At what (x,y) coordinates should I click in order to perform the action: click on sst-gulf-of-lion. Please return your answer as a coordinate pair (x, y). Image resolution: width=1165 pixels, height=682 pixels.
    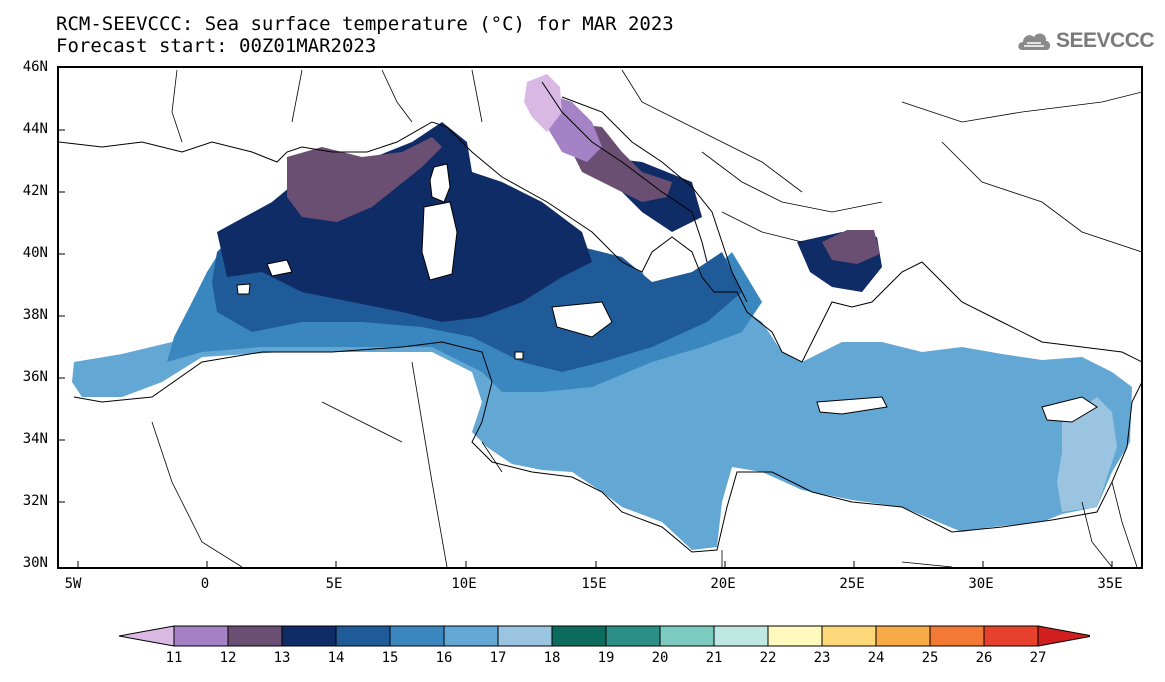
    Looking at the image, I should click on (364, 179).